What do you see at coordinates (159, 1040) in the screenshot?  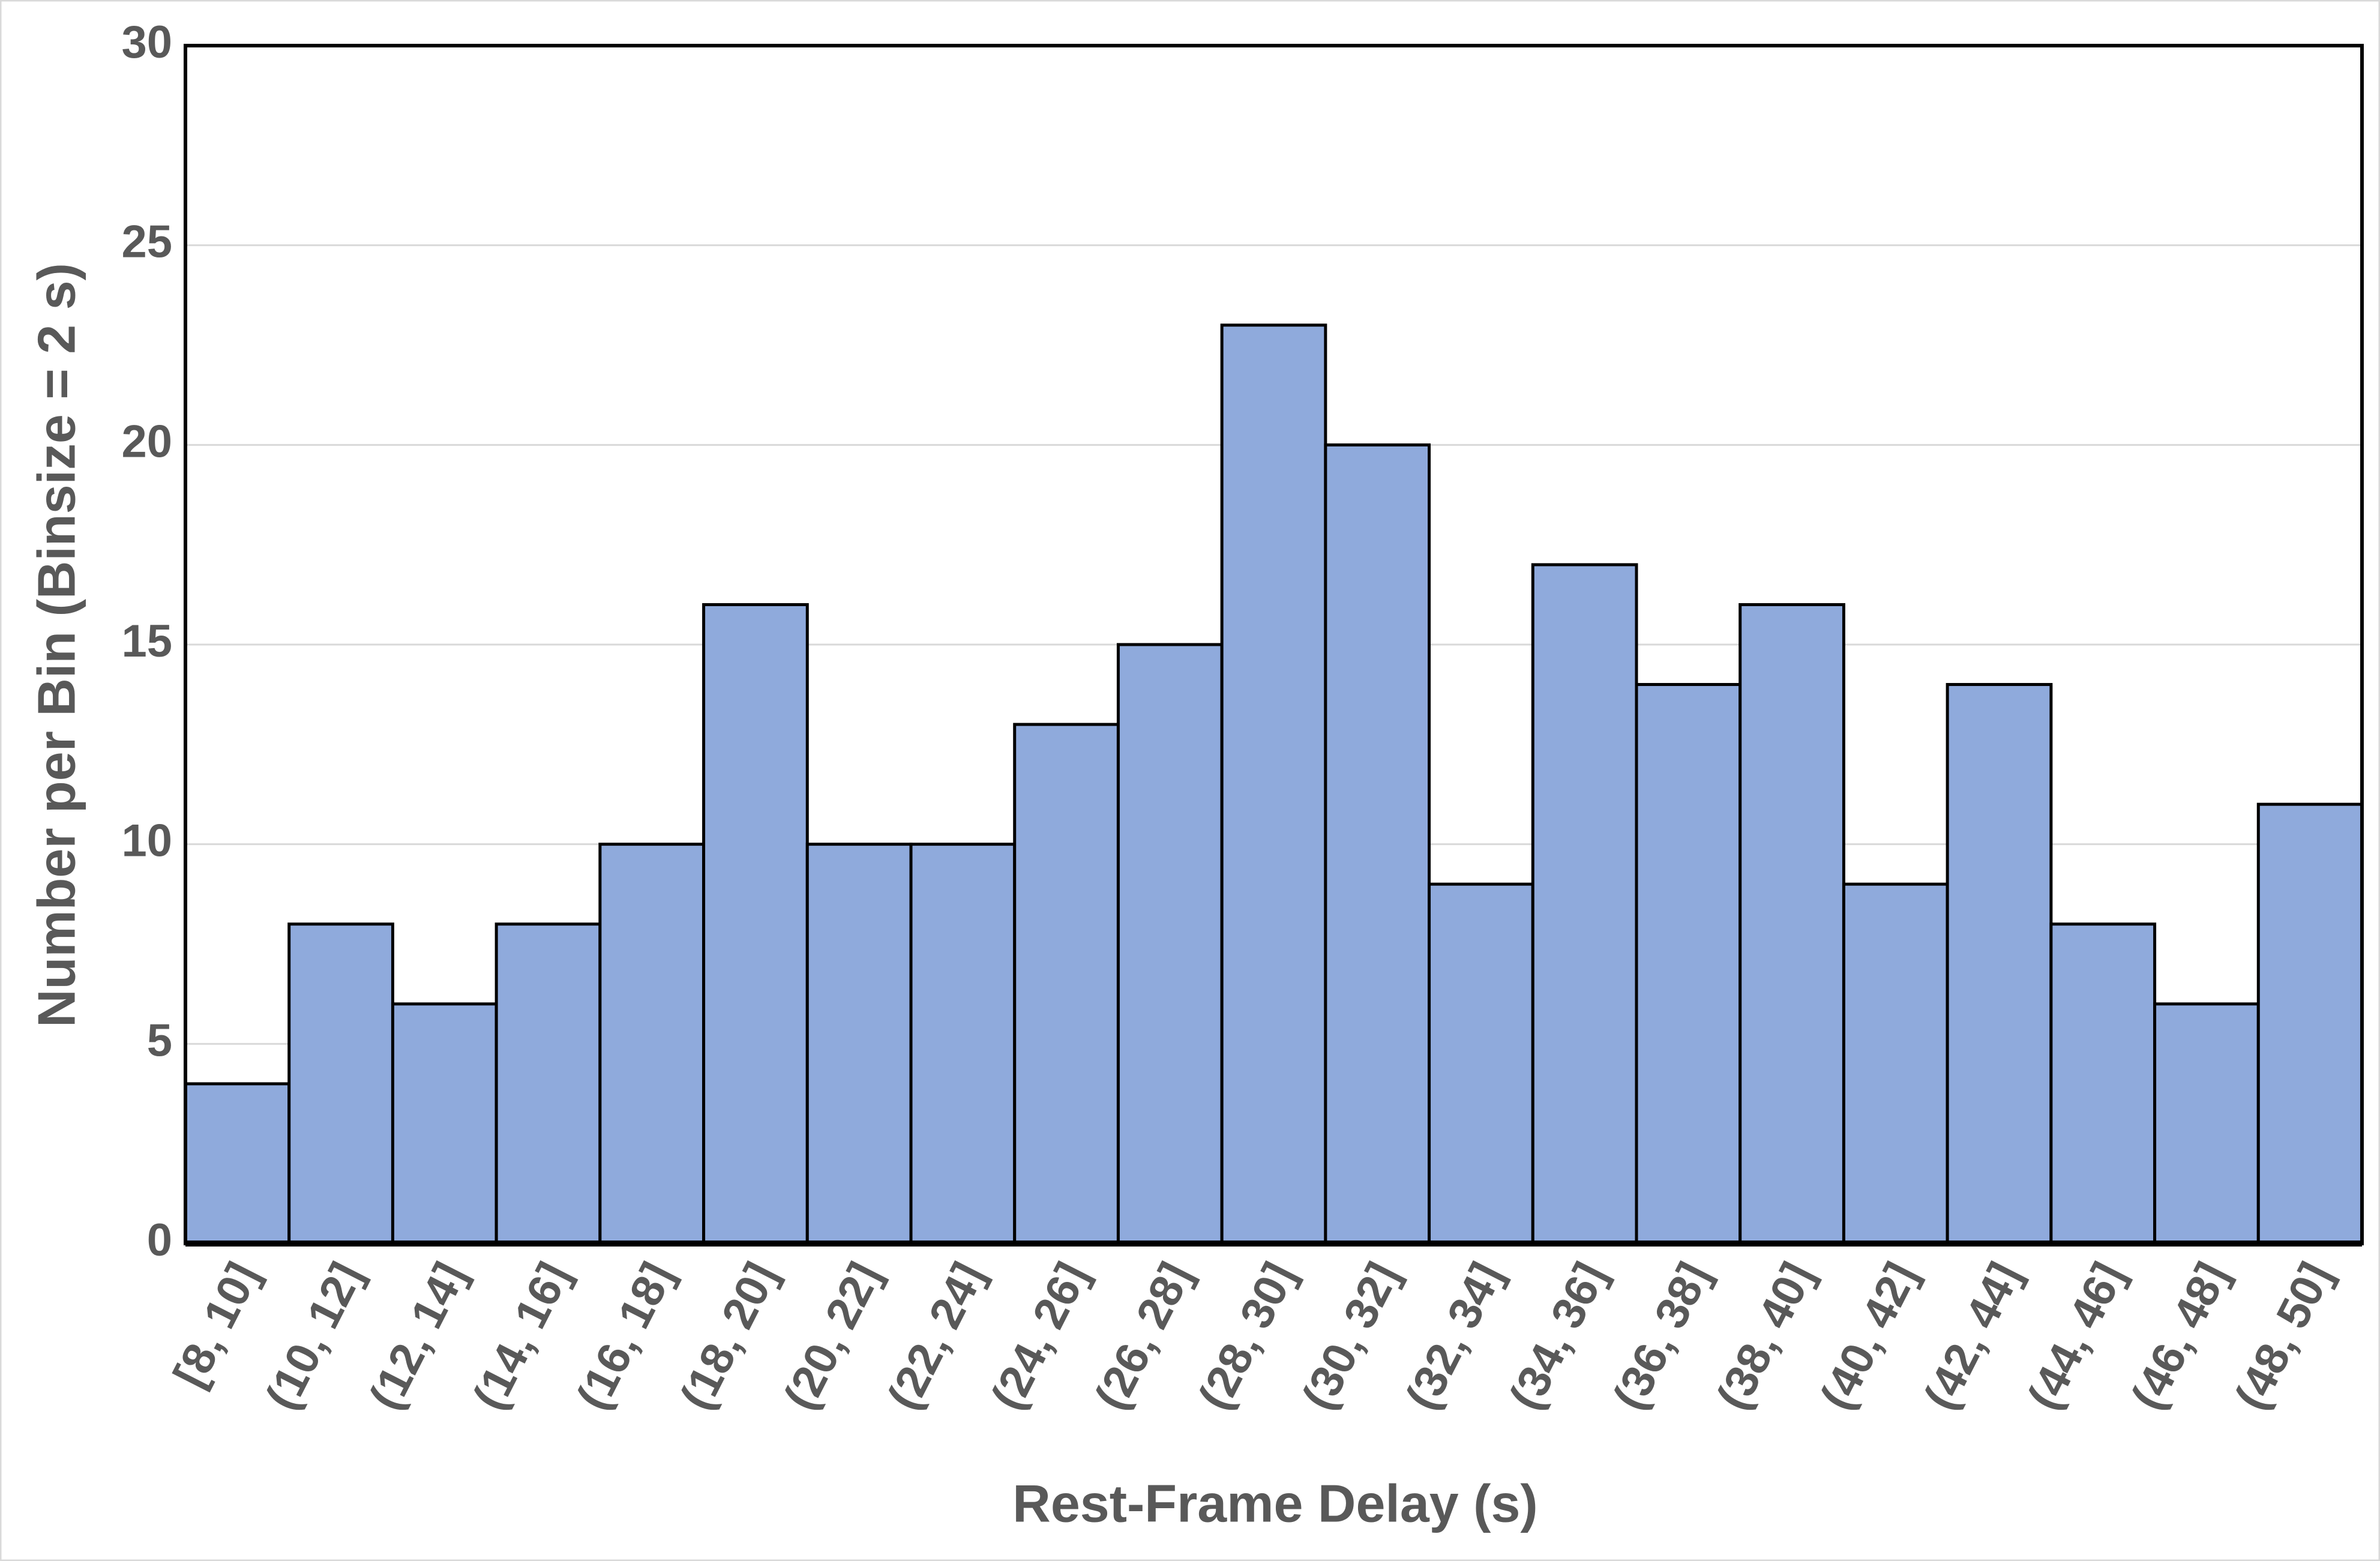 I see `y-tick-label: 5` at bounding box center [159, 1040].